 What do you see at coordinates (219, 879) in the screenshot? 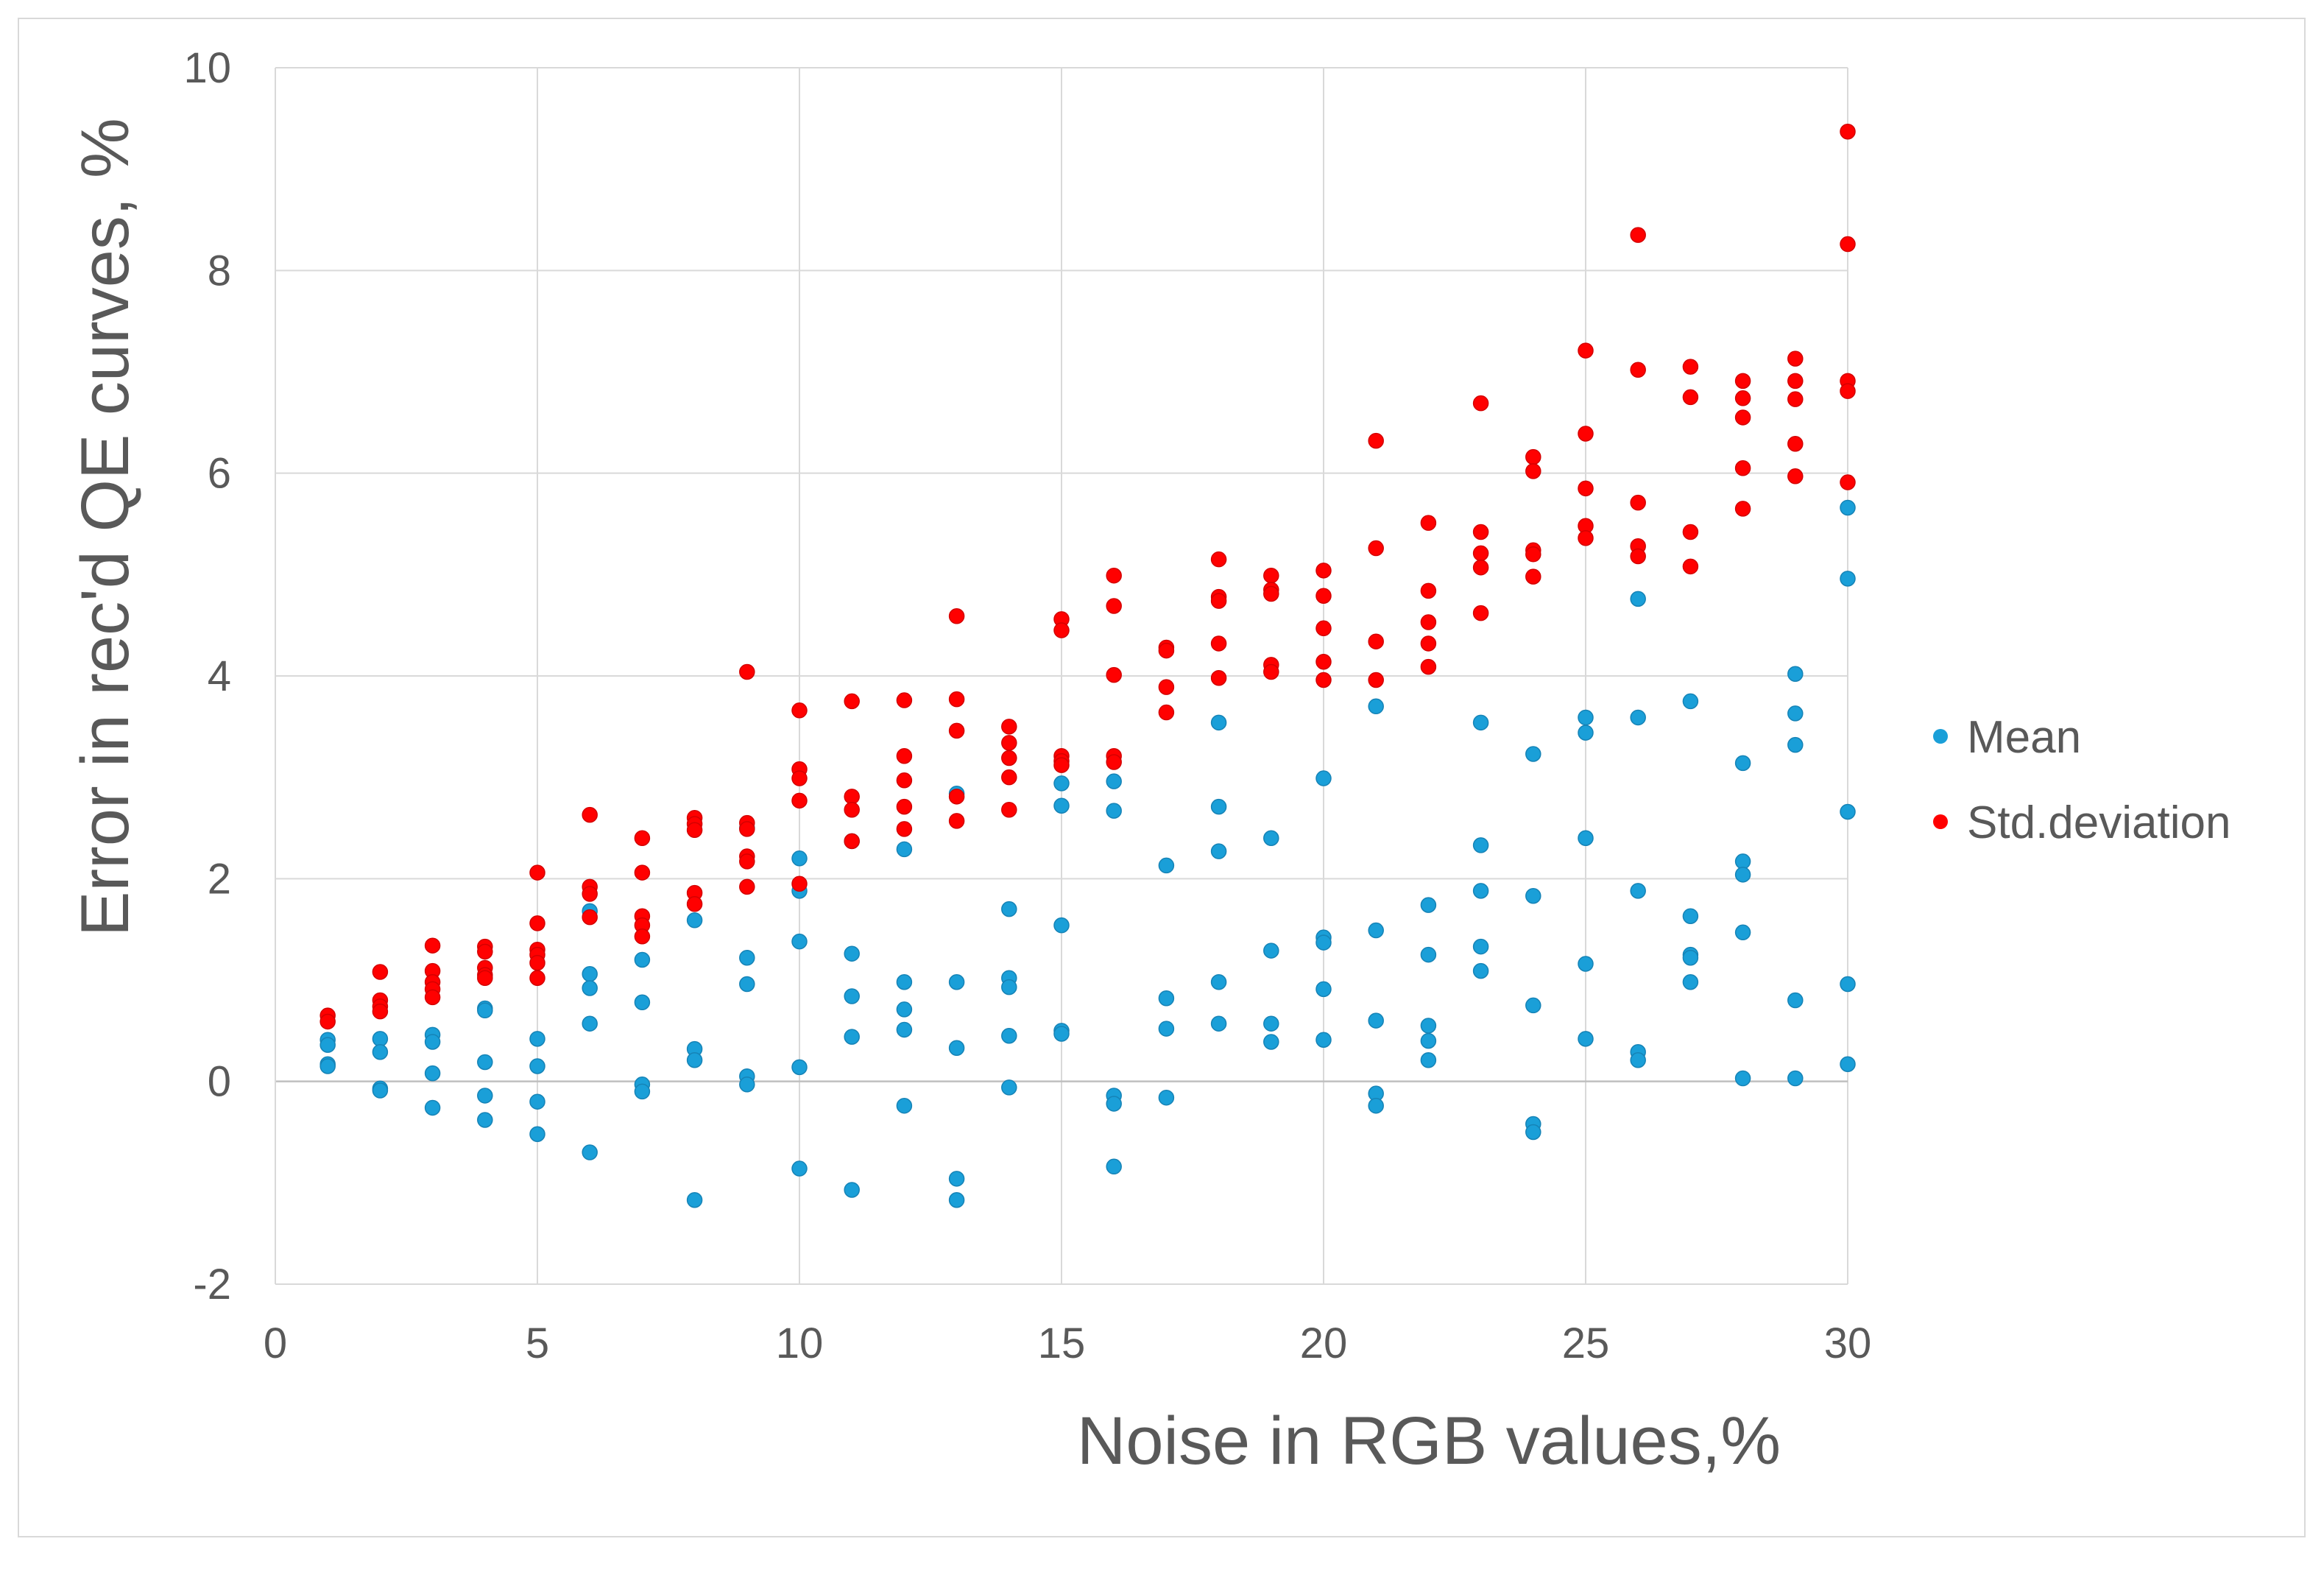
I see `y-tick-label: 2` at bounding box center [219, 879].